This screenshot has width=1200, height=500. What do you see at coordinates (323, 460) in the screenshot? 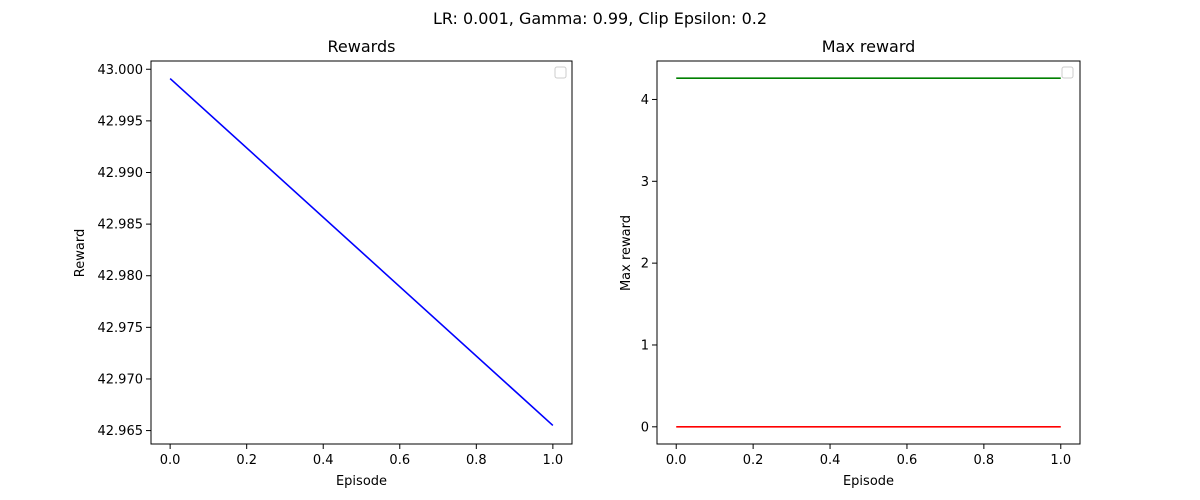
I see `rewards-chart-xtick-label: 0.4` at bounding box center [323, 460].